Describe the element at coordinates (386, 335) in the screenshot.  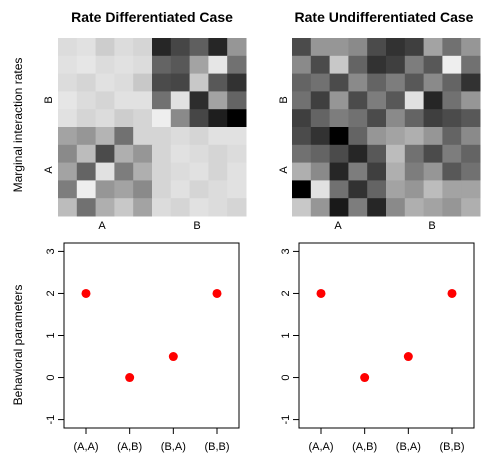
I see `scatter-2-frame` at that location.